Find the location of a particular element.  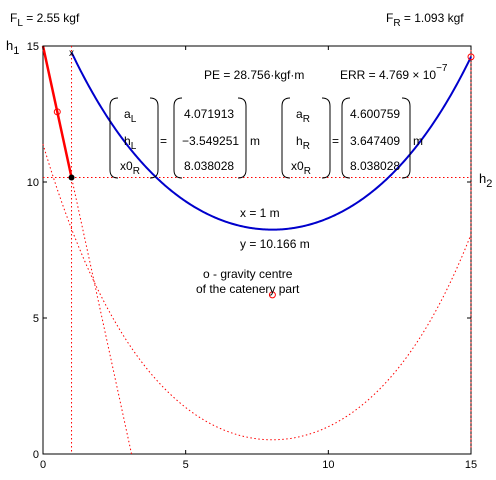

right-name-hR: hR is located at coordinates (303, 143).